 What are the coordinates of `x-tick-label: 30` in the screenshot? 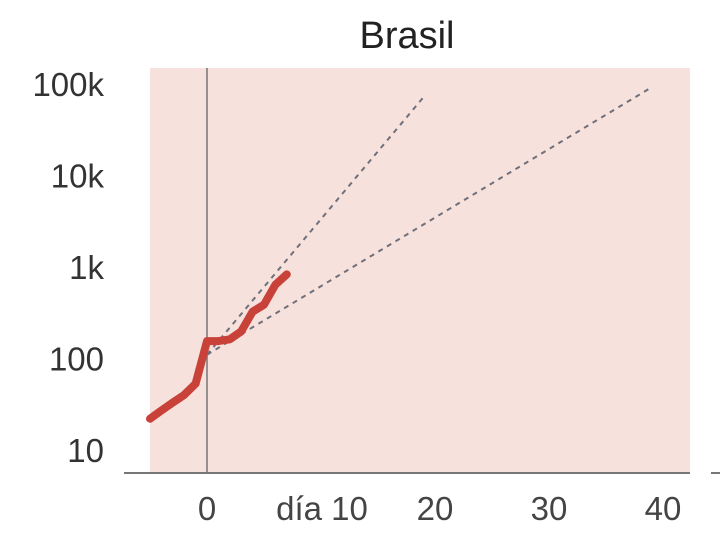 It's located at (549, 508).